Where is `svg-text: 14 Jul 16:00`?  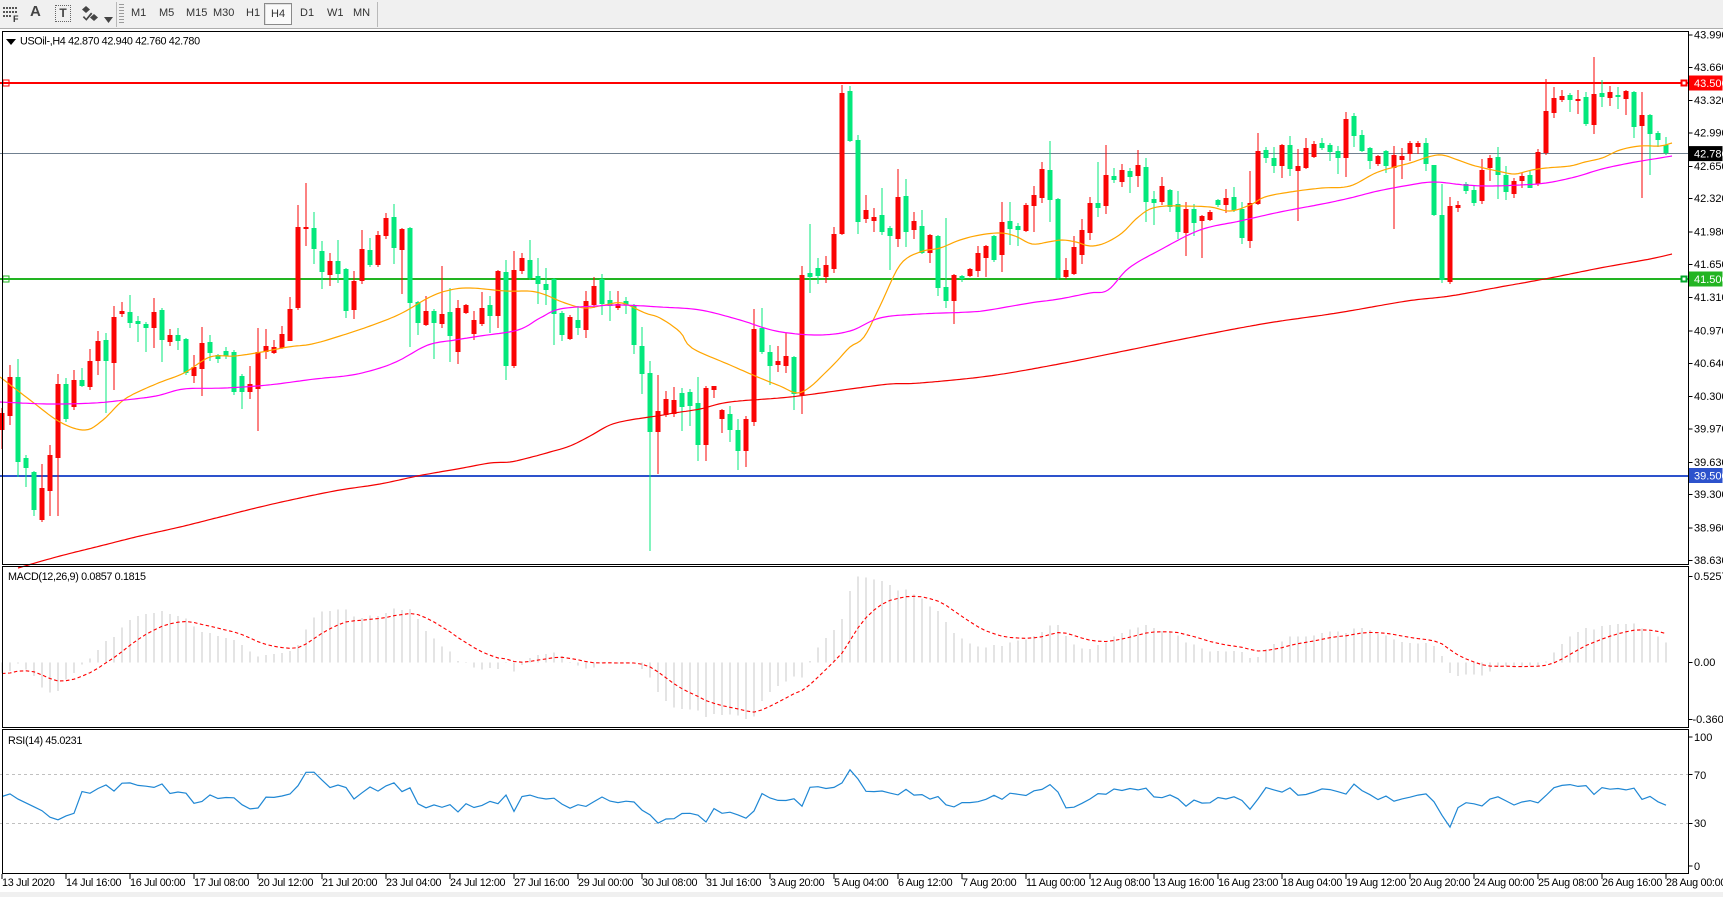 svg-text: 14 Jul 16:00 is located at coordinates (94, 883).